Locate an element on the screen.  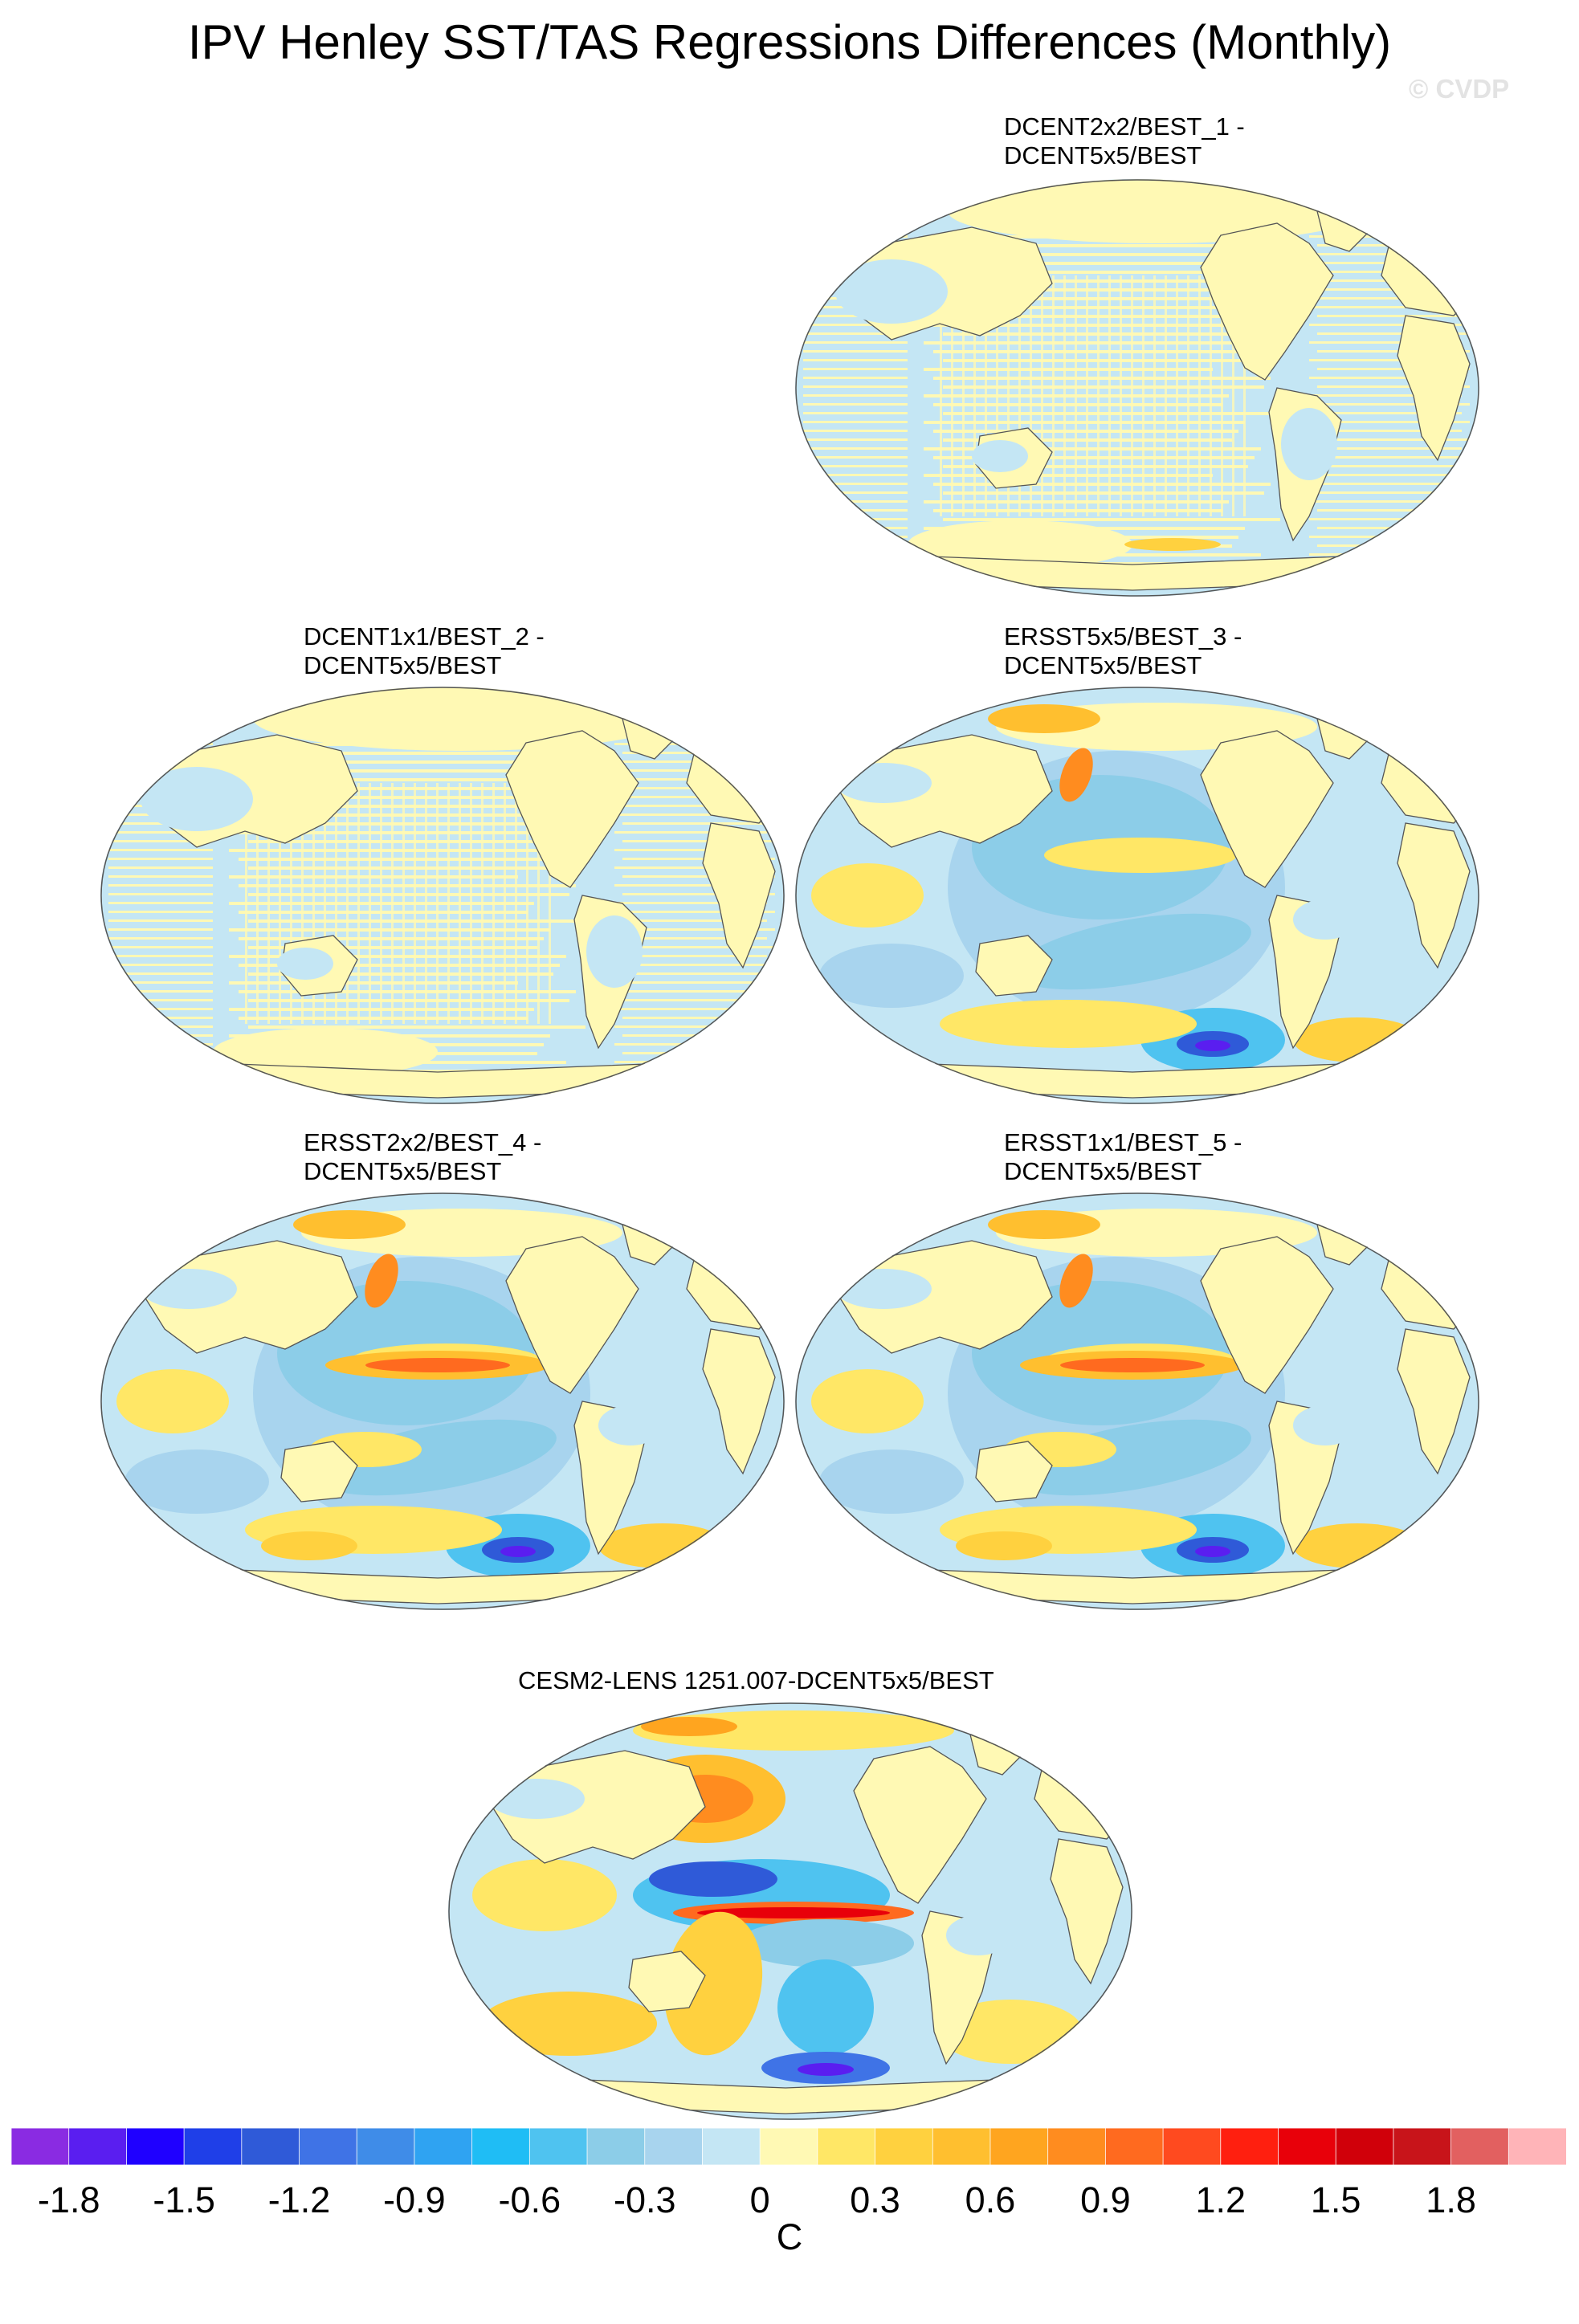
colorbar-tick-label: -1.5 is located at coordinates (184, 2199).